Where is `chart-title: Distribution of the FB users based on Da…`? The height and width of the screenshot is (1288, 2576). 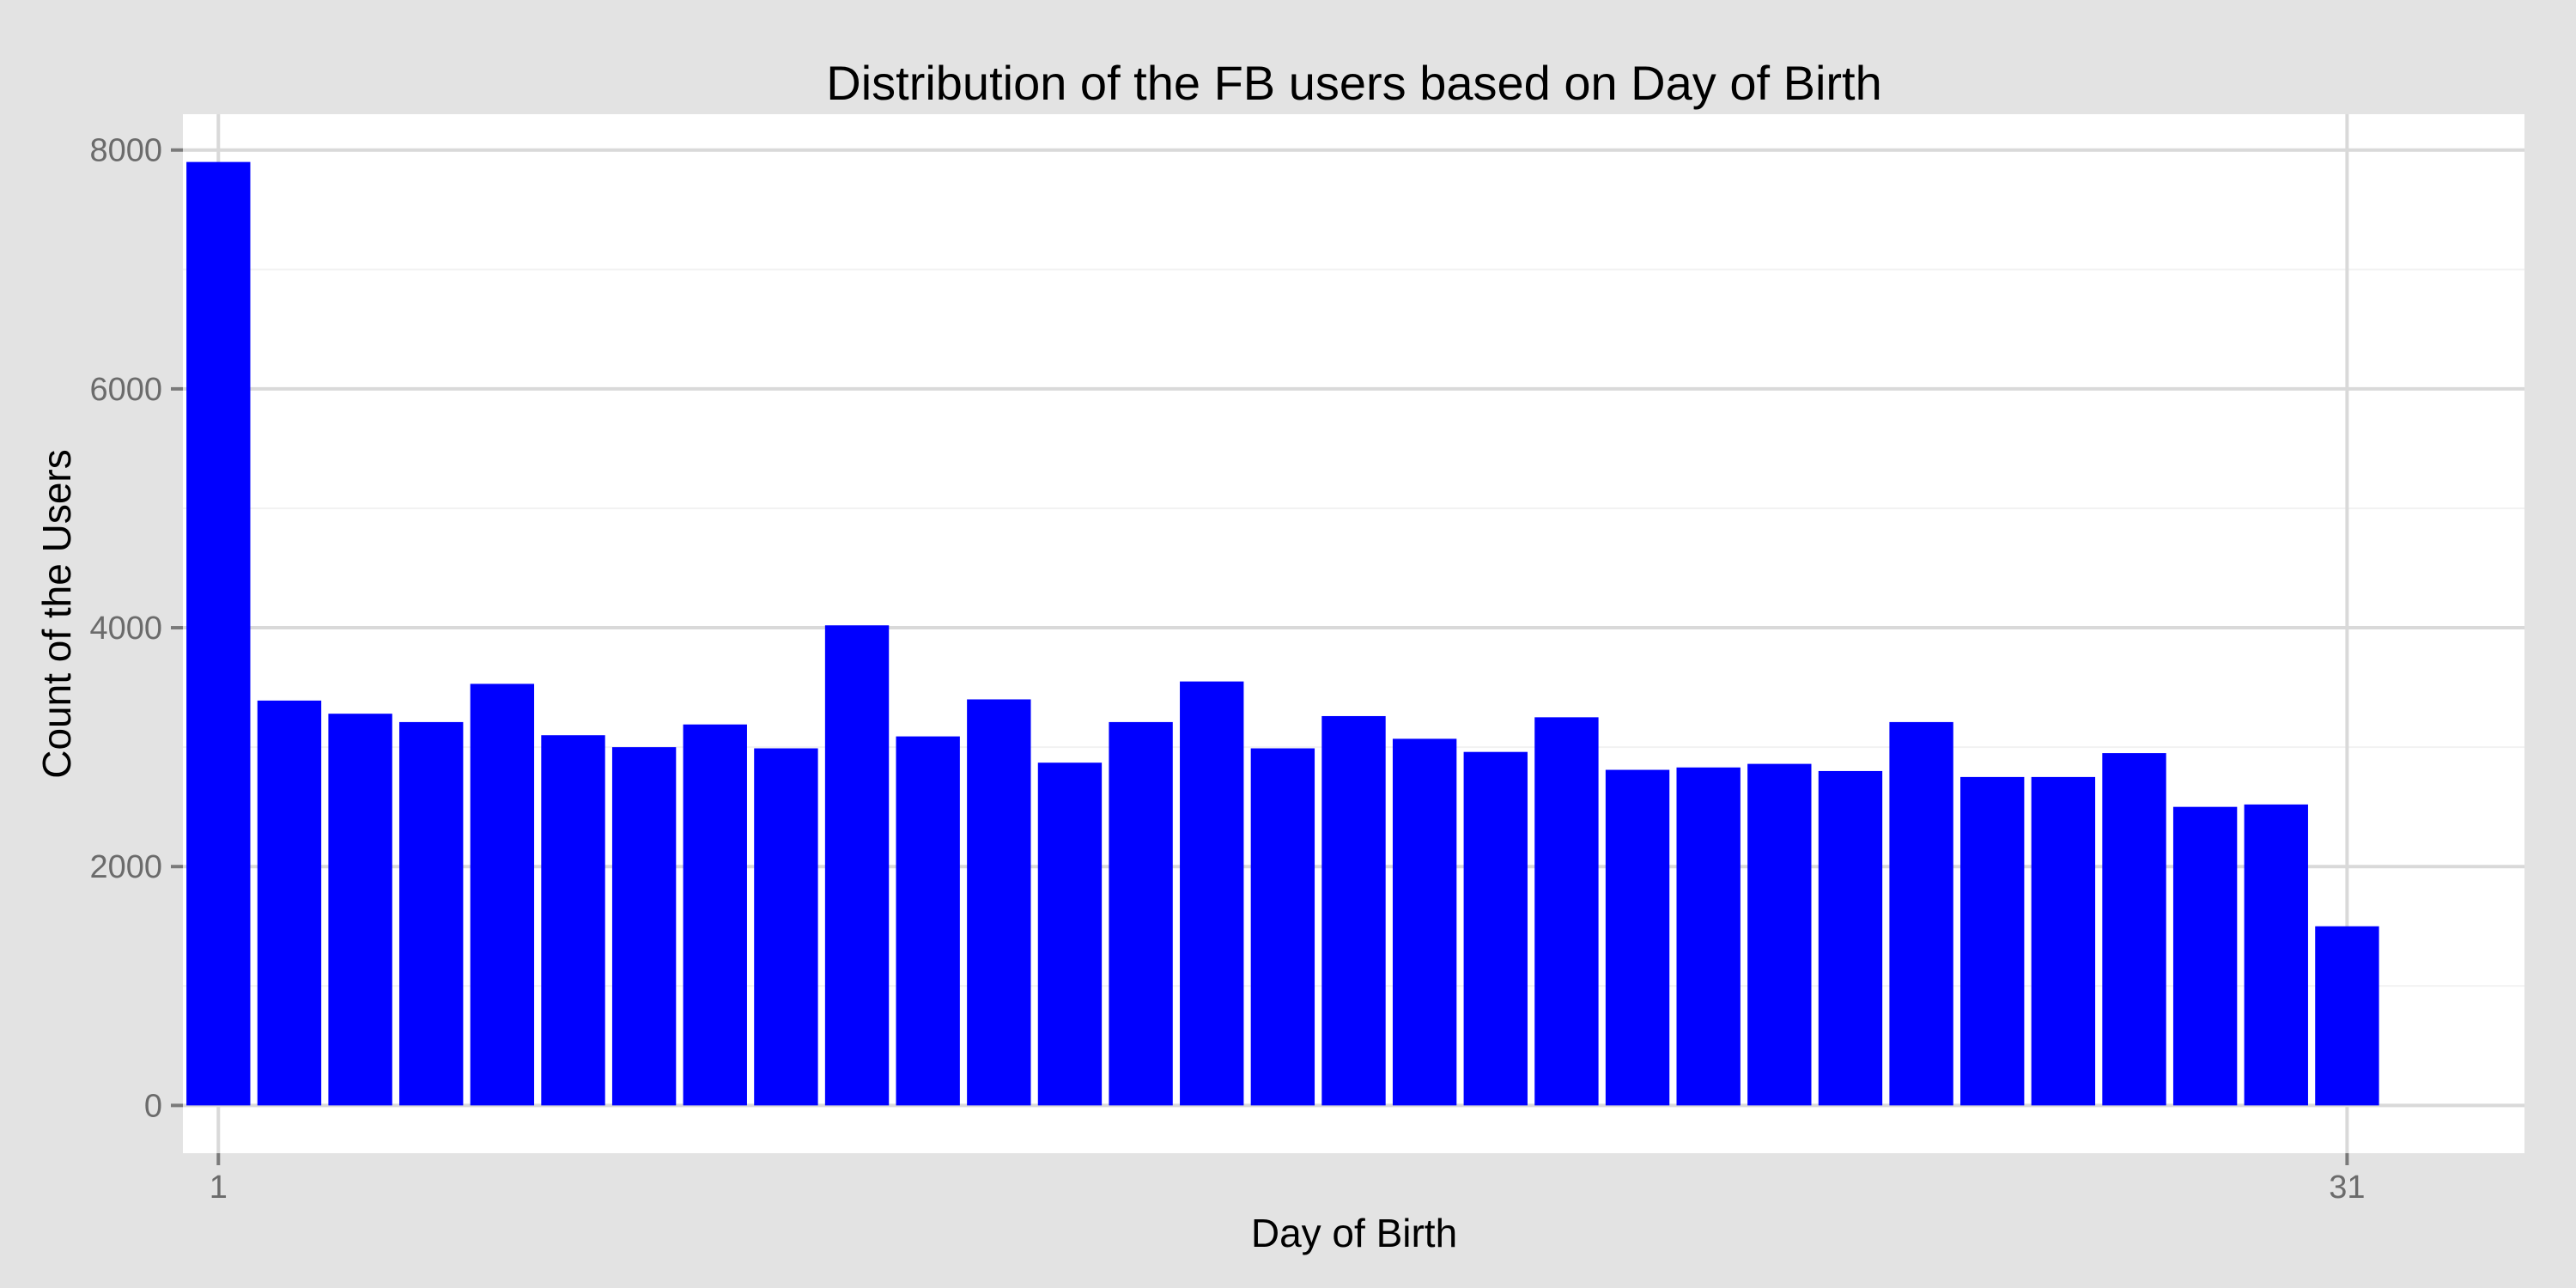 chart-title: Distribution of the FB users based on Da… is located at coordinates (1353, 83).